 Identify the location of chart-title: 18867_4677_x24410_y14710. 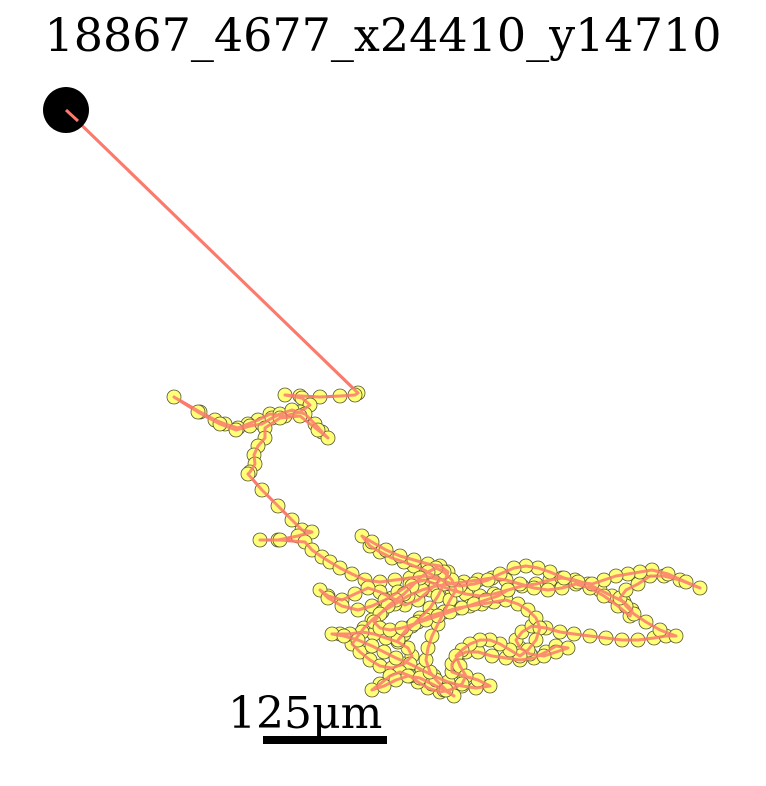
(383, 35).